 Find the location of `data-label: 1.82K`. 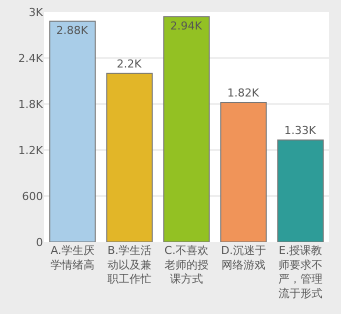

data-label: 1.82K is located at coordinates (243, 93).